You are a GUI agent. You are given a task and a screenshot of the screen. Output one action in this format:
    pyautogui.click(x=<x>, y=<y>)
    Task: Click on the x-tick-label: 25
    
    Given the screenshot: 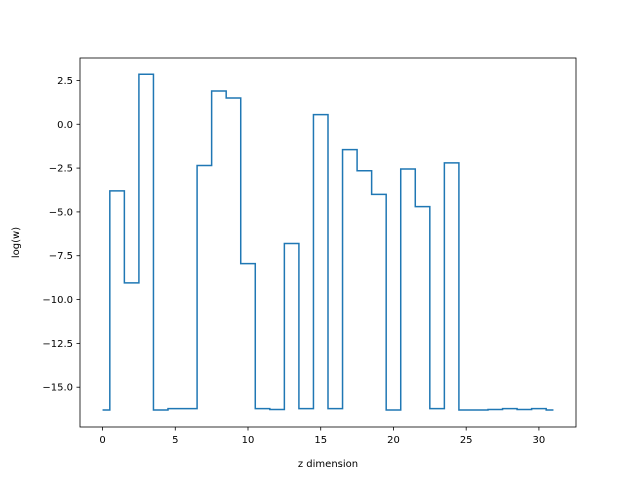 What is the action you would take?
    pyautogui.click(x=466, y=440)
    